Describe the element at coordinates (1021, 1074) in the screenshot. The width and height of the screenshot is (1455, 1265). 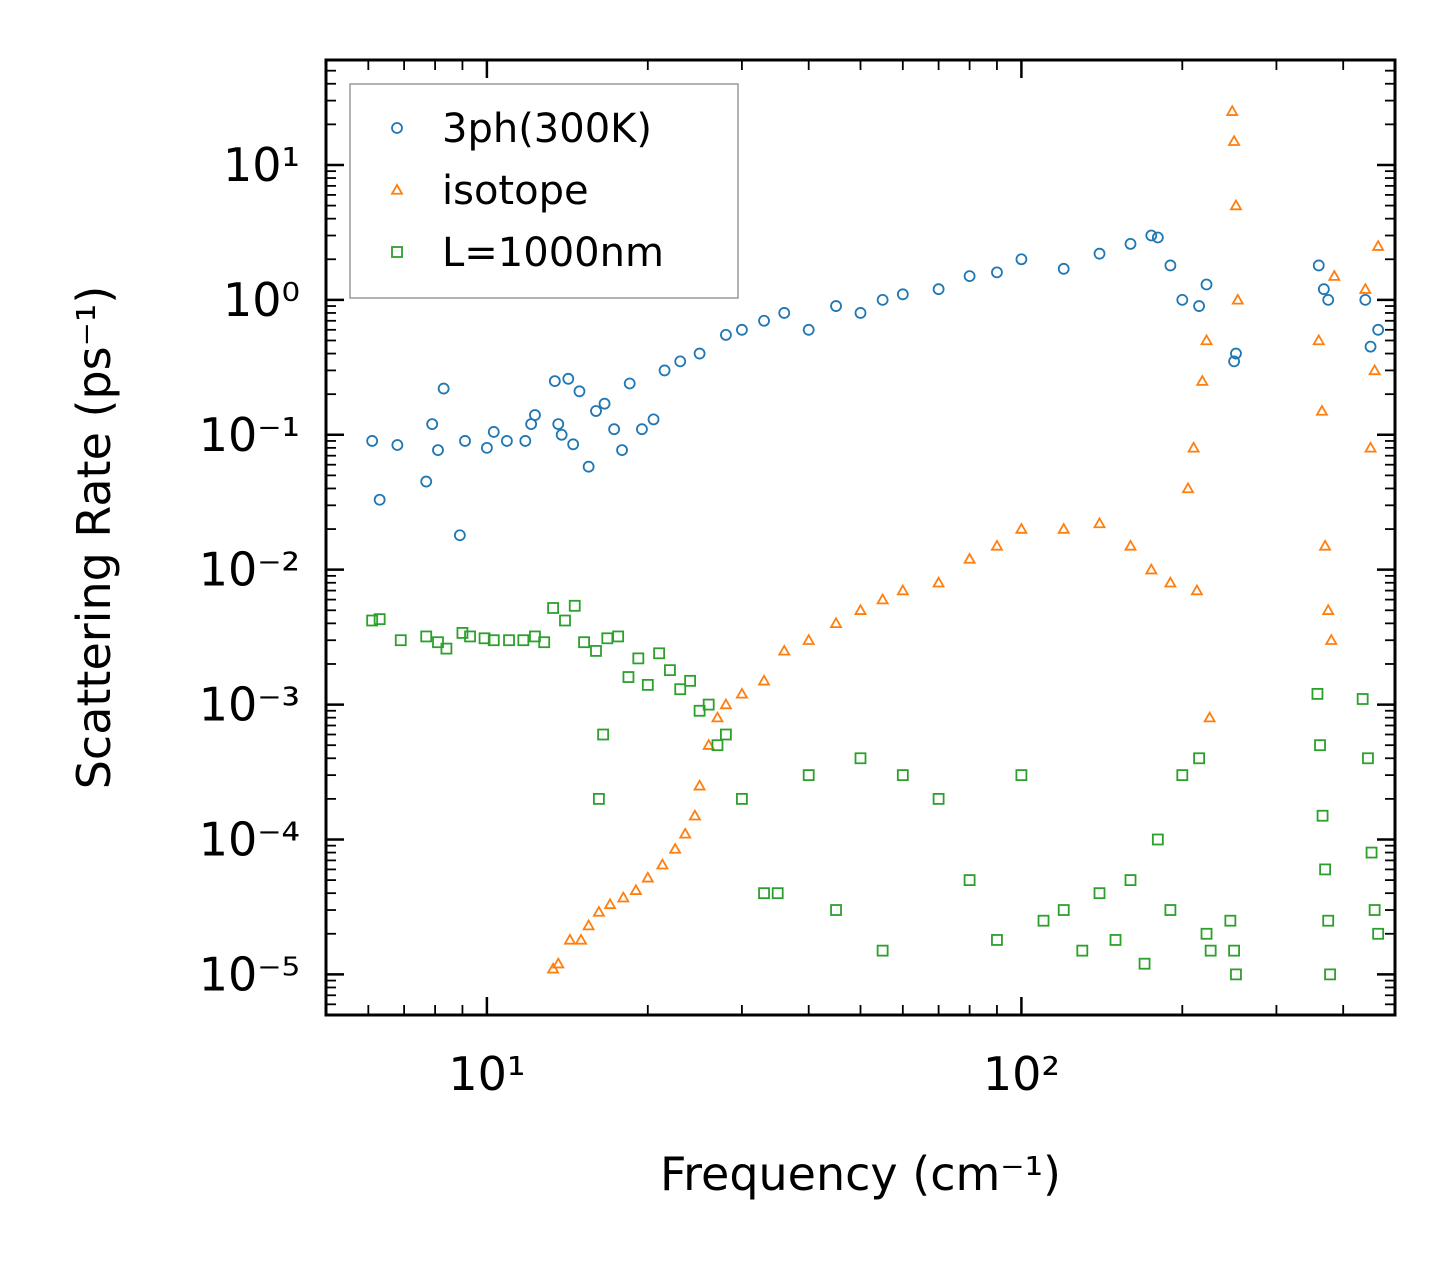
I see `x-tick-label: 10²` at that location.